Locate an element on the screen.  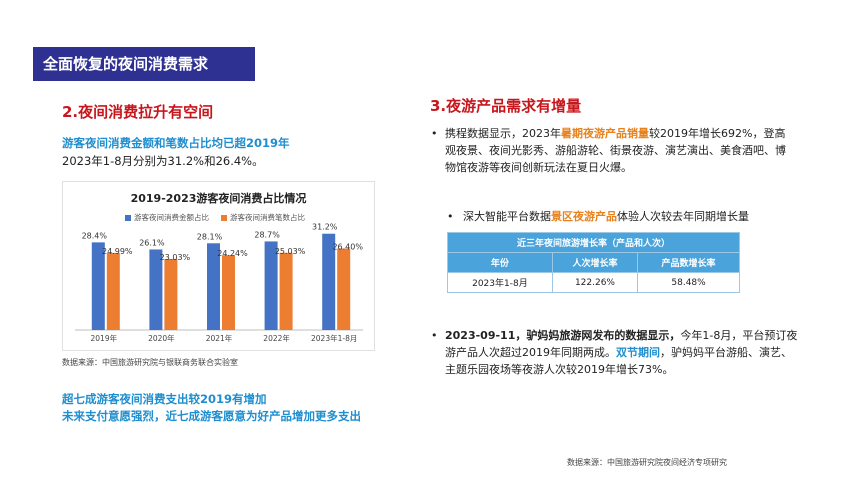
lead-highlight: 游客夜间消费金额和笔数占比均已超2019年 is located at coordinates (176, 143).